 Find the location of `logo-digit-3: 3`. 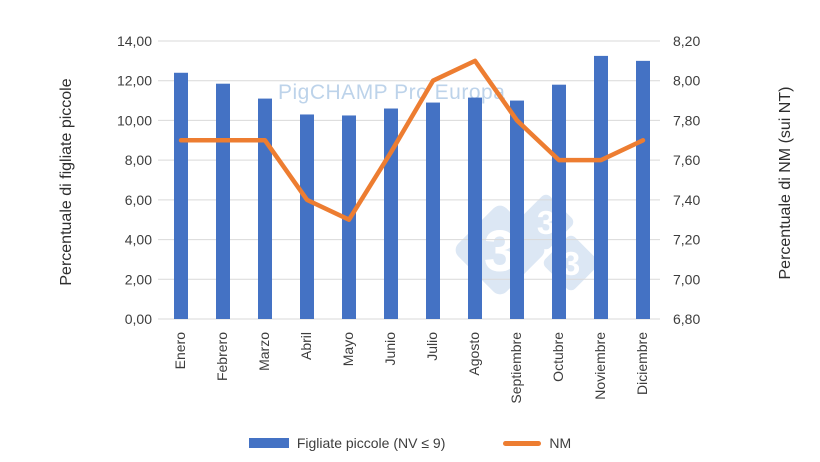

logo-digit-3: 3 is located at coordinates (571, 263).